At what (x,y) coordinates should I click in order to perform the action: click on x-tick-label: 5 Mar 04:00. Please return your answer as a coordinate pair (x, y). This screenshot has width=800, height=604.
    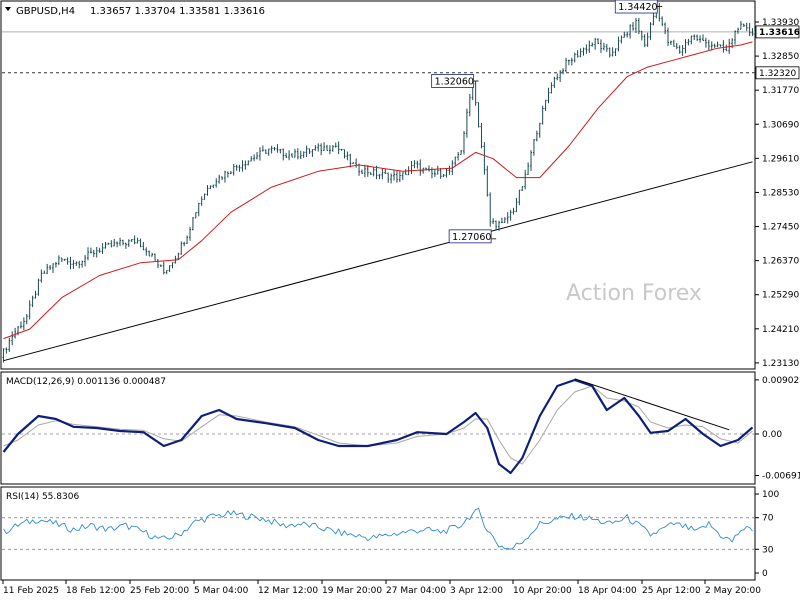
    Looking at the image, I should click on (221, 591).